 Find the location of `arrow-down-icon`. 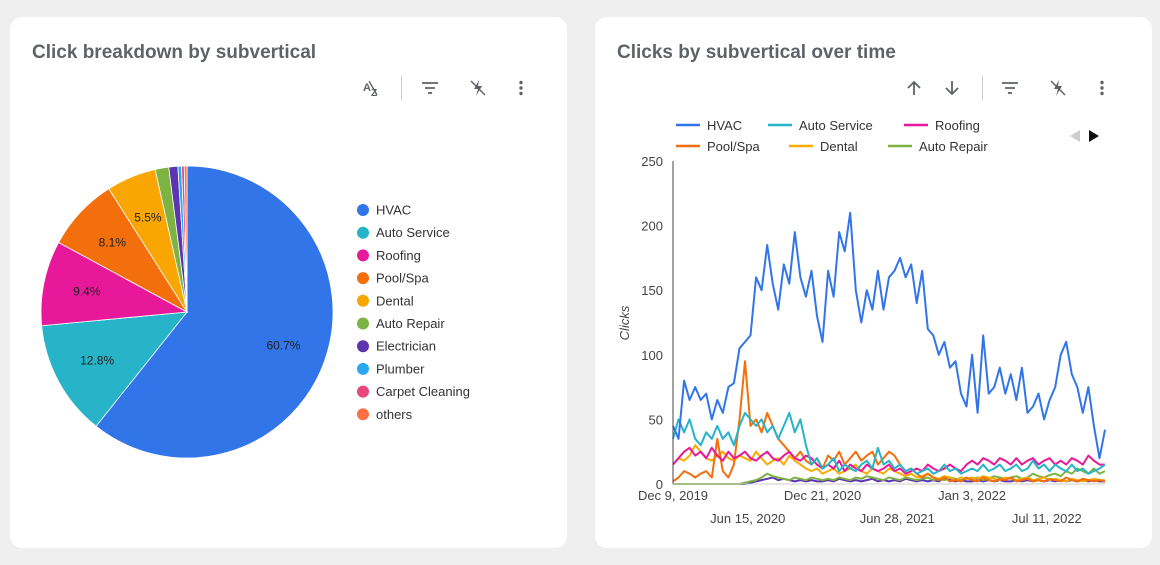

arrow-down-icon is located at coordinates (952, 88).